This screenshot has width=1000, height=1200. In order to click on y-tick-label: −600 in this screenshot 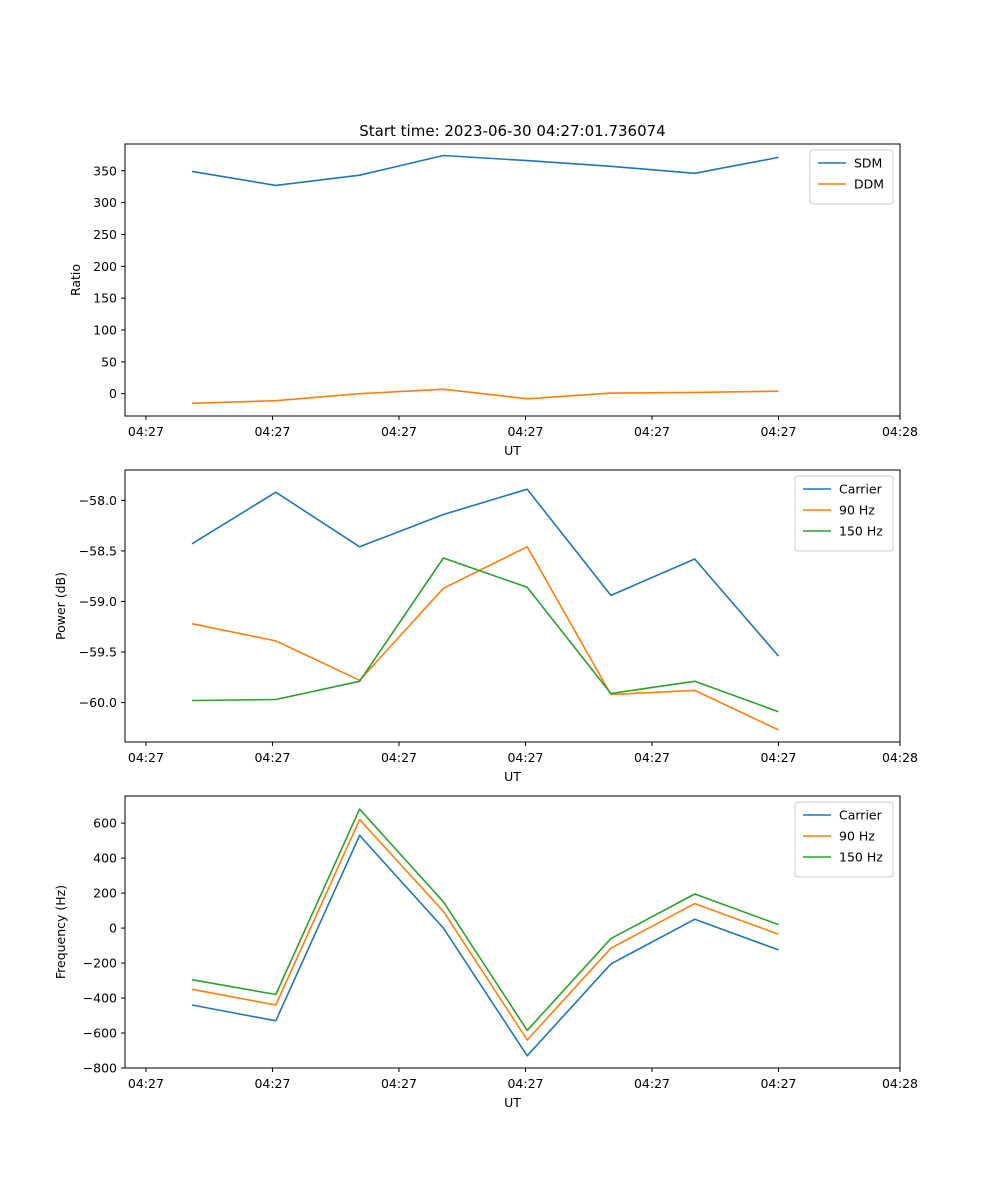, I will do `click(100, 1033)`.